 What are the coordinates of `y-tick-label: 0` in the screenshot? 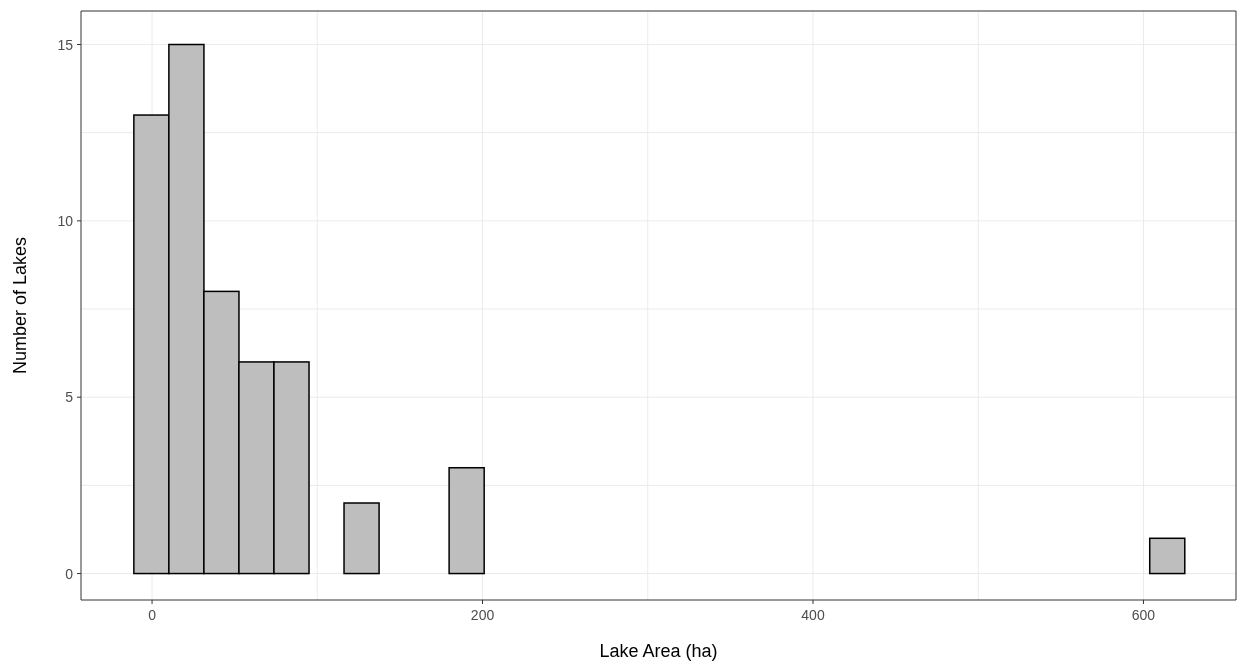 It's located at (69, 573).